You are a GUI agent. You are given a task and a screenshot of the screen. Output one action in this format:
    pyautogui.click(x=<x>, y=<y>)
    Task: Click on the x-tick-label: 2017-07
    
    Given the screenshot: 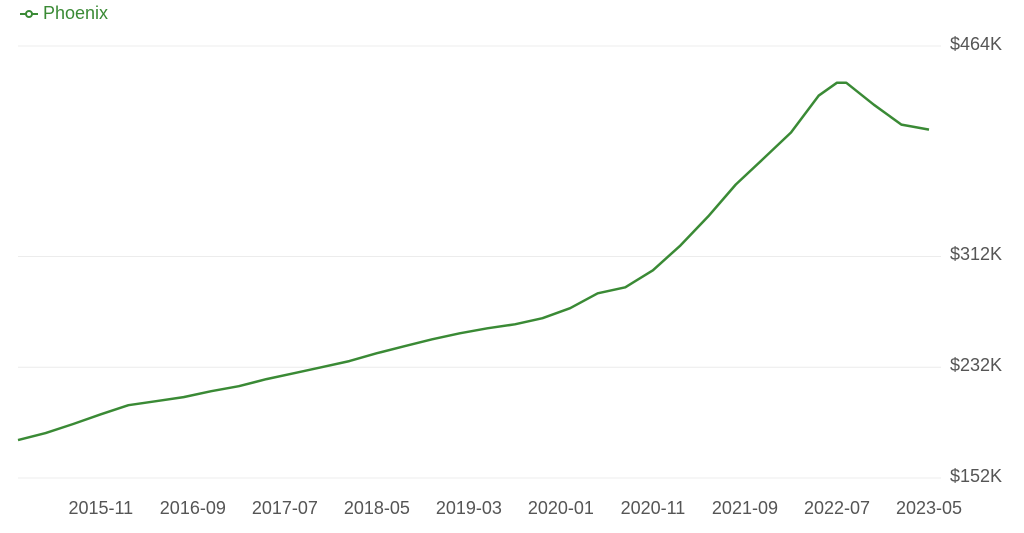 What is the action you would take?
    pyautogui.click(x=285, y=508)
    